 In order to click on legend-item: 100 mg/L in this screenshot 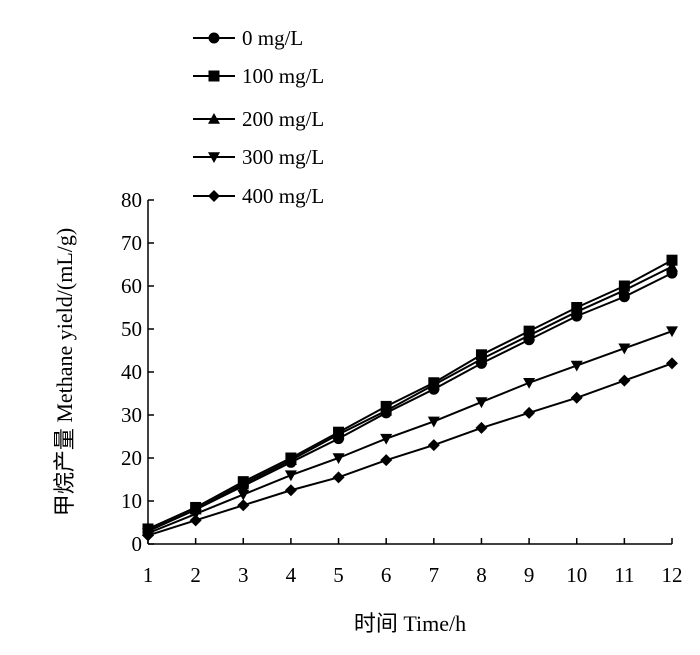, I will do `click(258, 76)`.